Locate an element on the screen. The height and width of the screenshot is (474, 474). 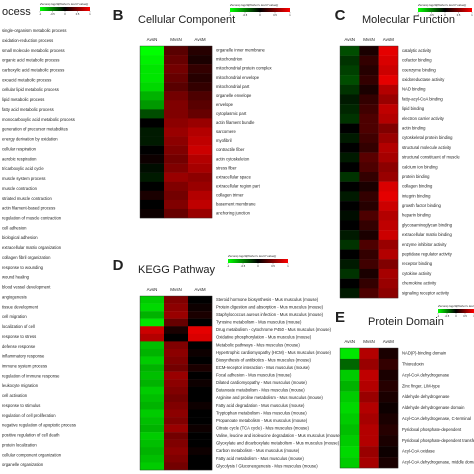
row-label: energy derivation by oxidation is located at coordinates (30, 139).